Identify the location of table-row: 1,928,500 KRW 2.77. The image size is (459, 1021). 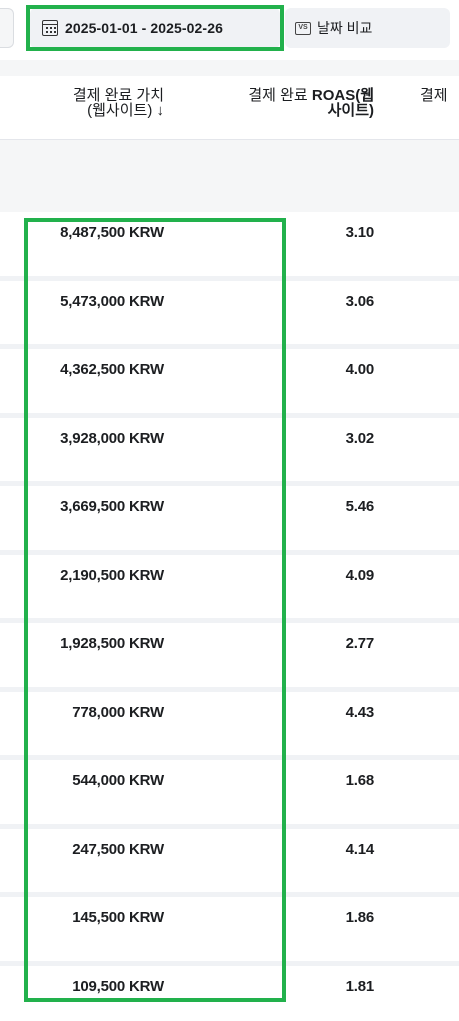
(229, 657).